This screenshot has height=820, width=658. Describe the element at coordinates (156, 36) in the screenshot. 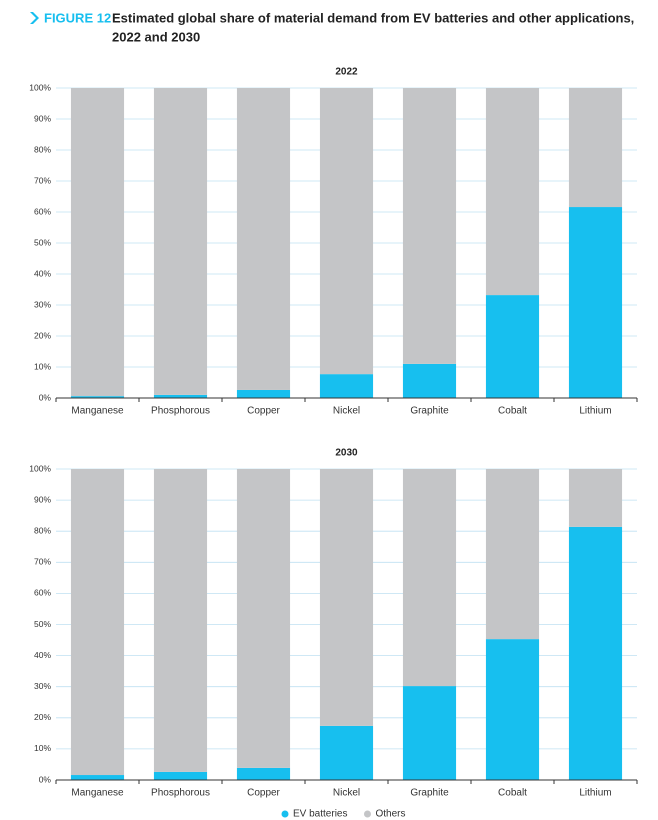

I see `title-line: 2022 and 2030` at that location.